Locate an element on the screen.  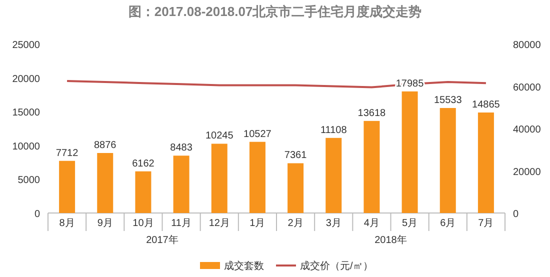
x-tick-label: 2月 is located at coordinates (296, 223).